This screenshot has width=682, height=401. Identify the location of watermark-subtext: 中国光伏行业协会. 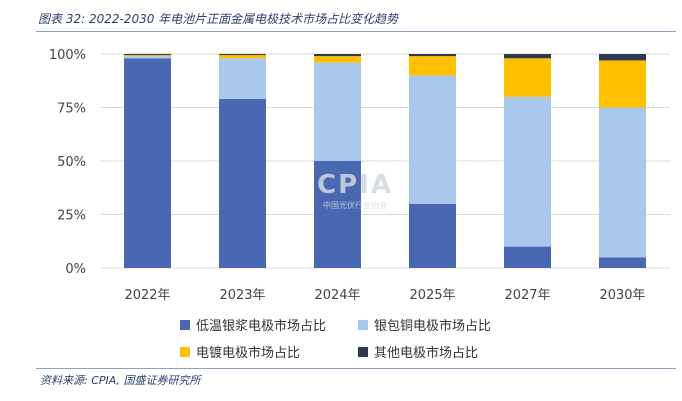
(355, 205).